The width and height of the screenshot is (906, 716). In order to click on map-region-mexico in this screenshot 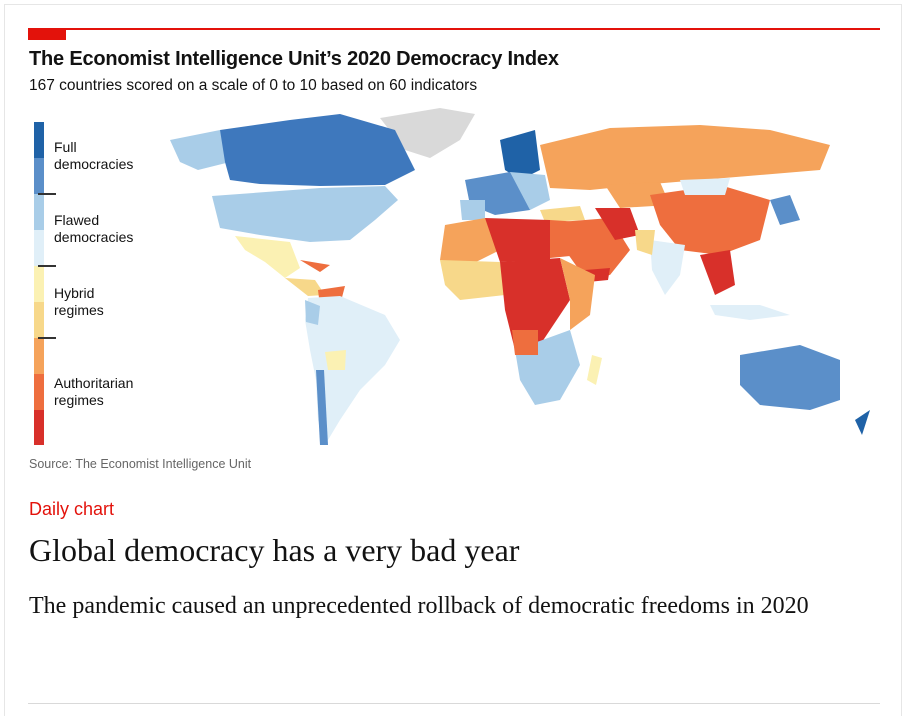, I will do `click(267, 257)`.